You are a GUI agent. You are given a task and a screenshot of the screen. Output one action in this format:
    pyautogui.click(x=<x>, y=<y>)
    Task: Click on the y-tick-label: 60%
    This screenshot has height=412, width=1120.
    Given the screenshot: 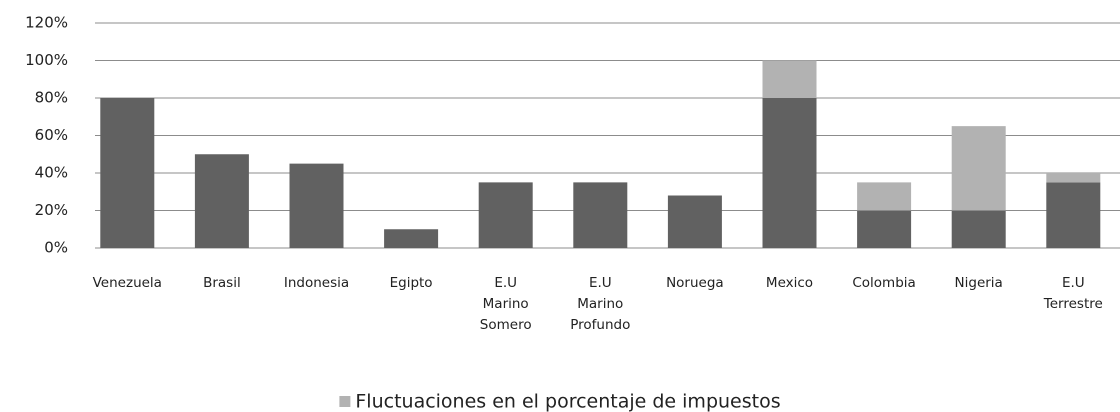 What is the action you would take?
    pyautogui.click(x=51, y=135)
    